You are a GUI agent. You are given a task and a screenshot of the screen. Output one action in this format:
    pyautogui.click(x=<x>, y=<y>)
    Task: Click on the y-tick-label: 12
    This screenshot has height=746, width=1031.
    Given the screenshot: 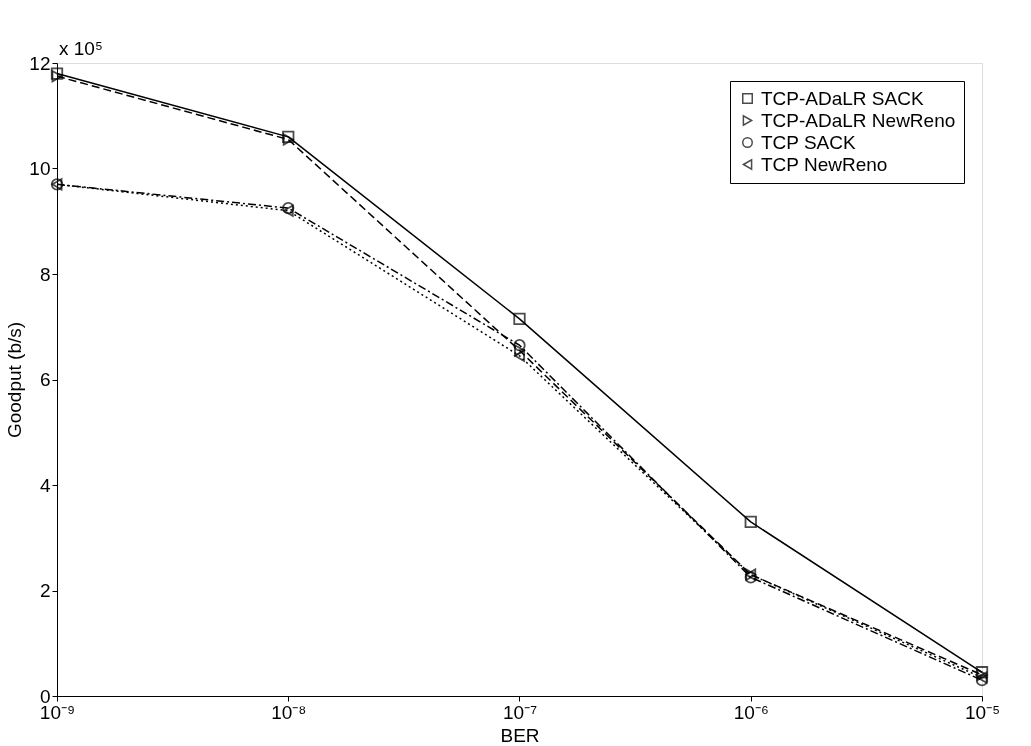 What is the action you would take?
    pyautogui.click(x=40, y=63)
    